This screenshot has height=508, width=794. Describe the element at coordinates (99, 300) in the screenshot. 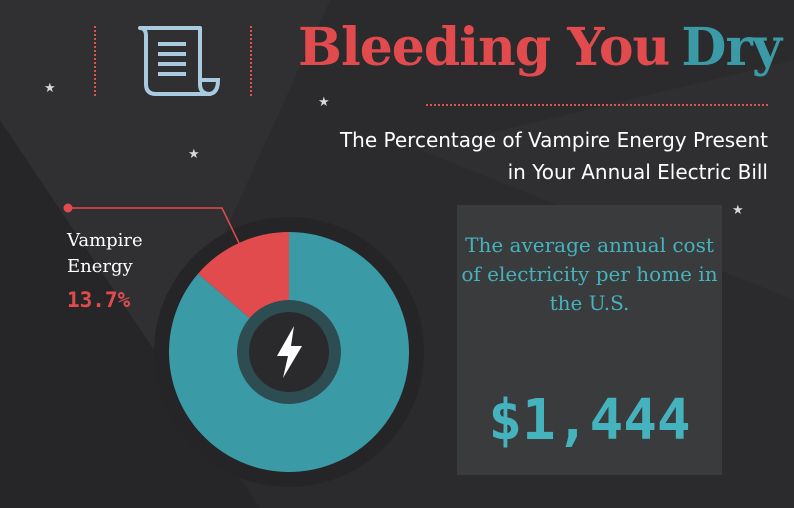

I see `vampire-energy-value: 13.7%` at that location.